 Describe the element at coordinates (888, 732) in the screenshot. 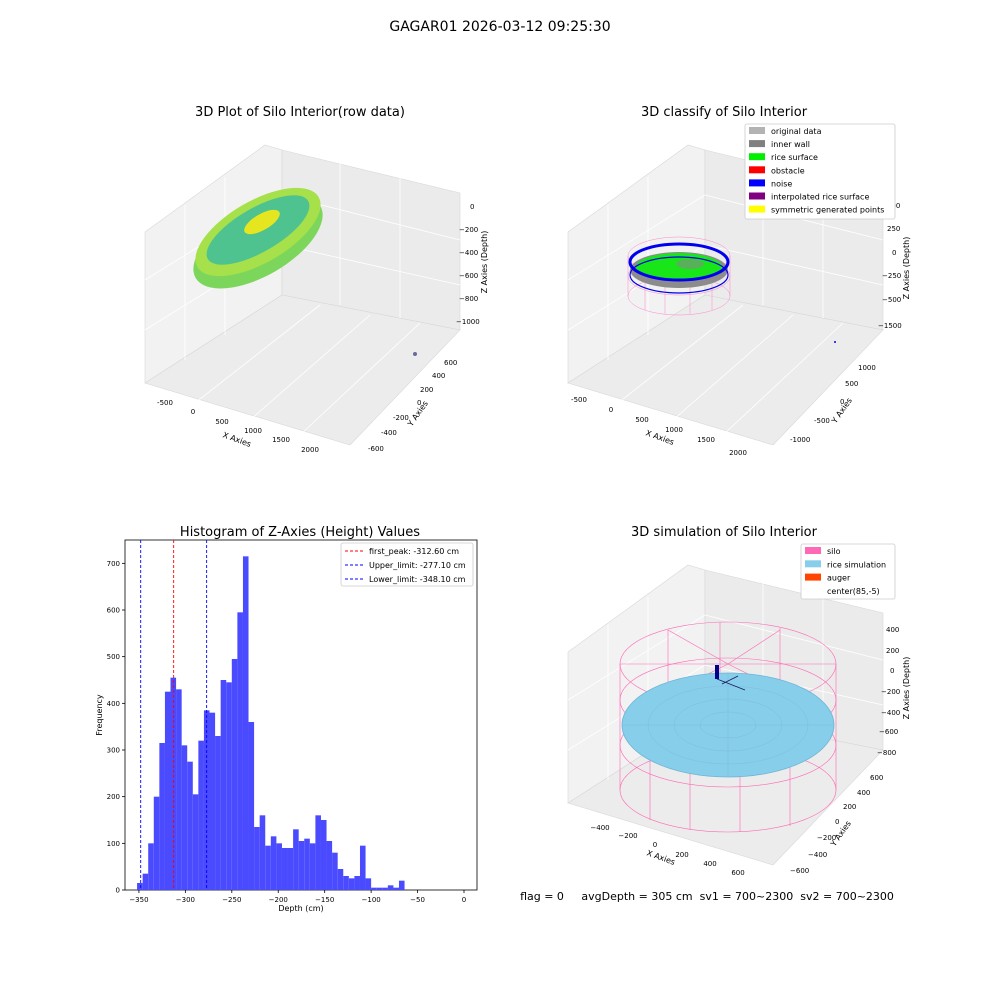

I see `simulation-z-tick: −600` at that location.